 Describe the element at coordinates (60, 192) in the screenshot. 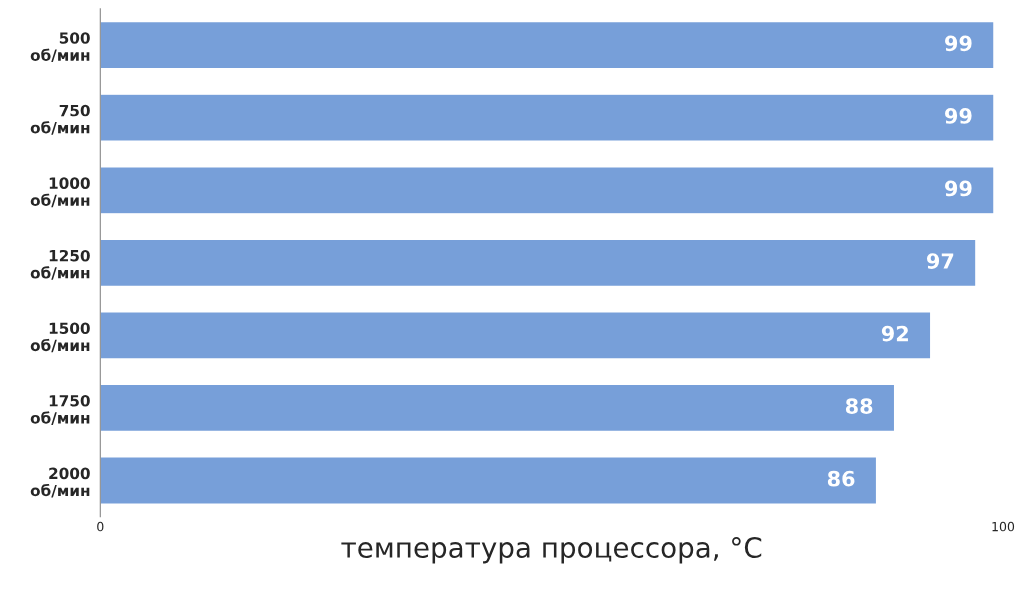

I see `y-tick-label: 1000 об/мин` at that location.